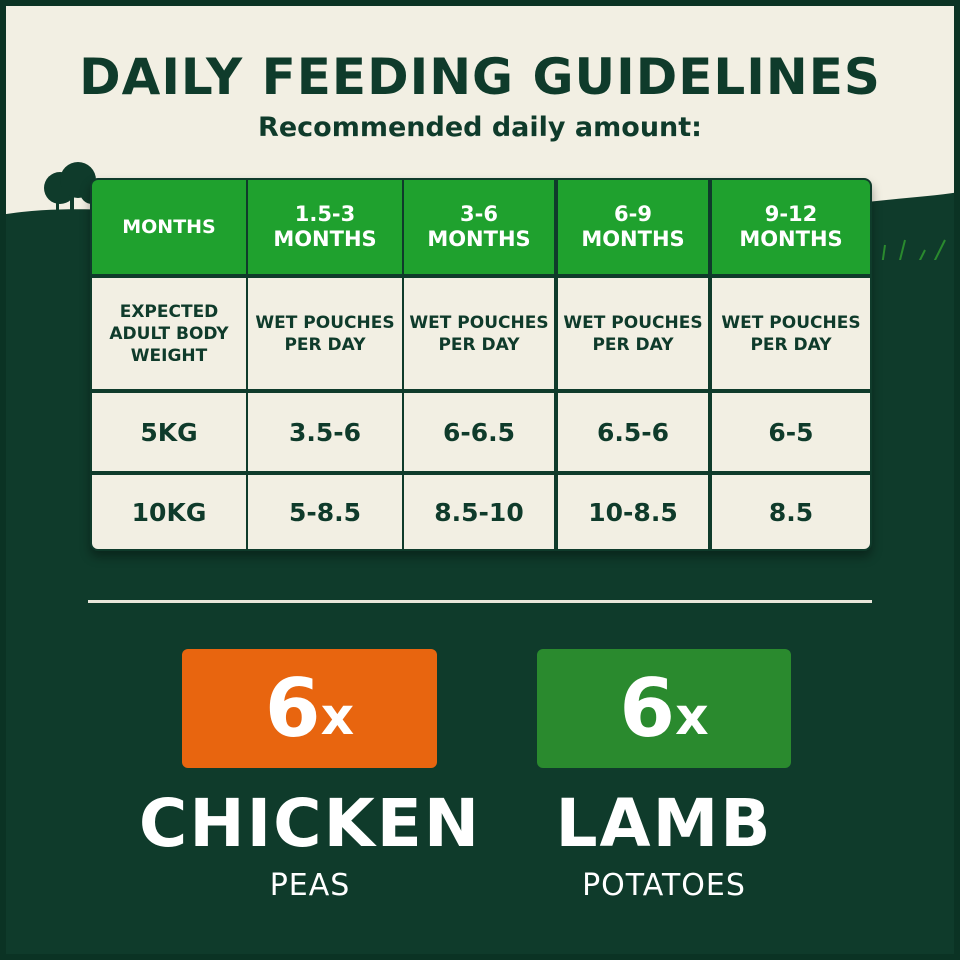 The height and width of the screenshot is (960, 960). I want to click on divider, so click(480, 601).